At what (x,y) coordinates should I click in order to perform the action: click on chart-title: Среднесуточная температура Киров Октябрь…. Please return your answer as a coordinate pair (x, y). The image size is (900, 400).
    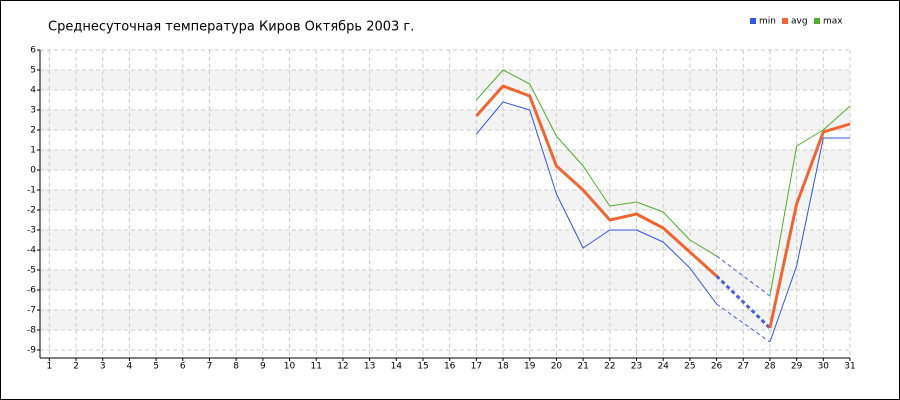
    Looking at the image, I should click on (231, 27).